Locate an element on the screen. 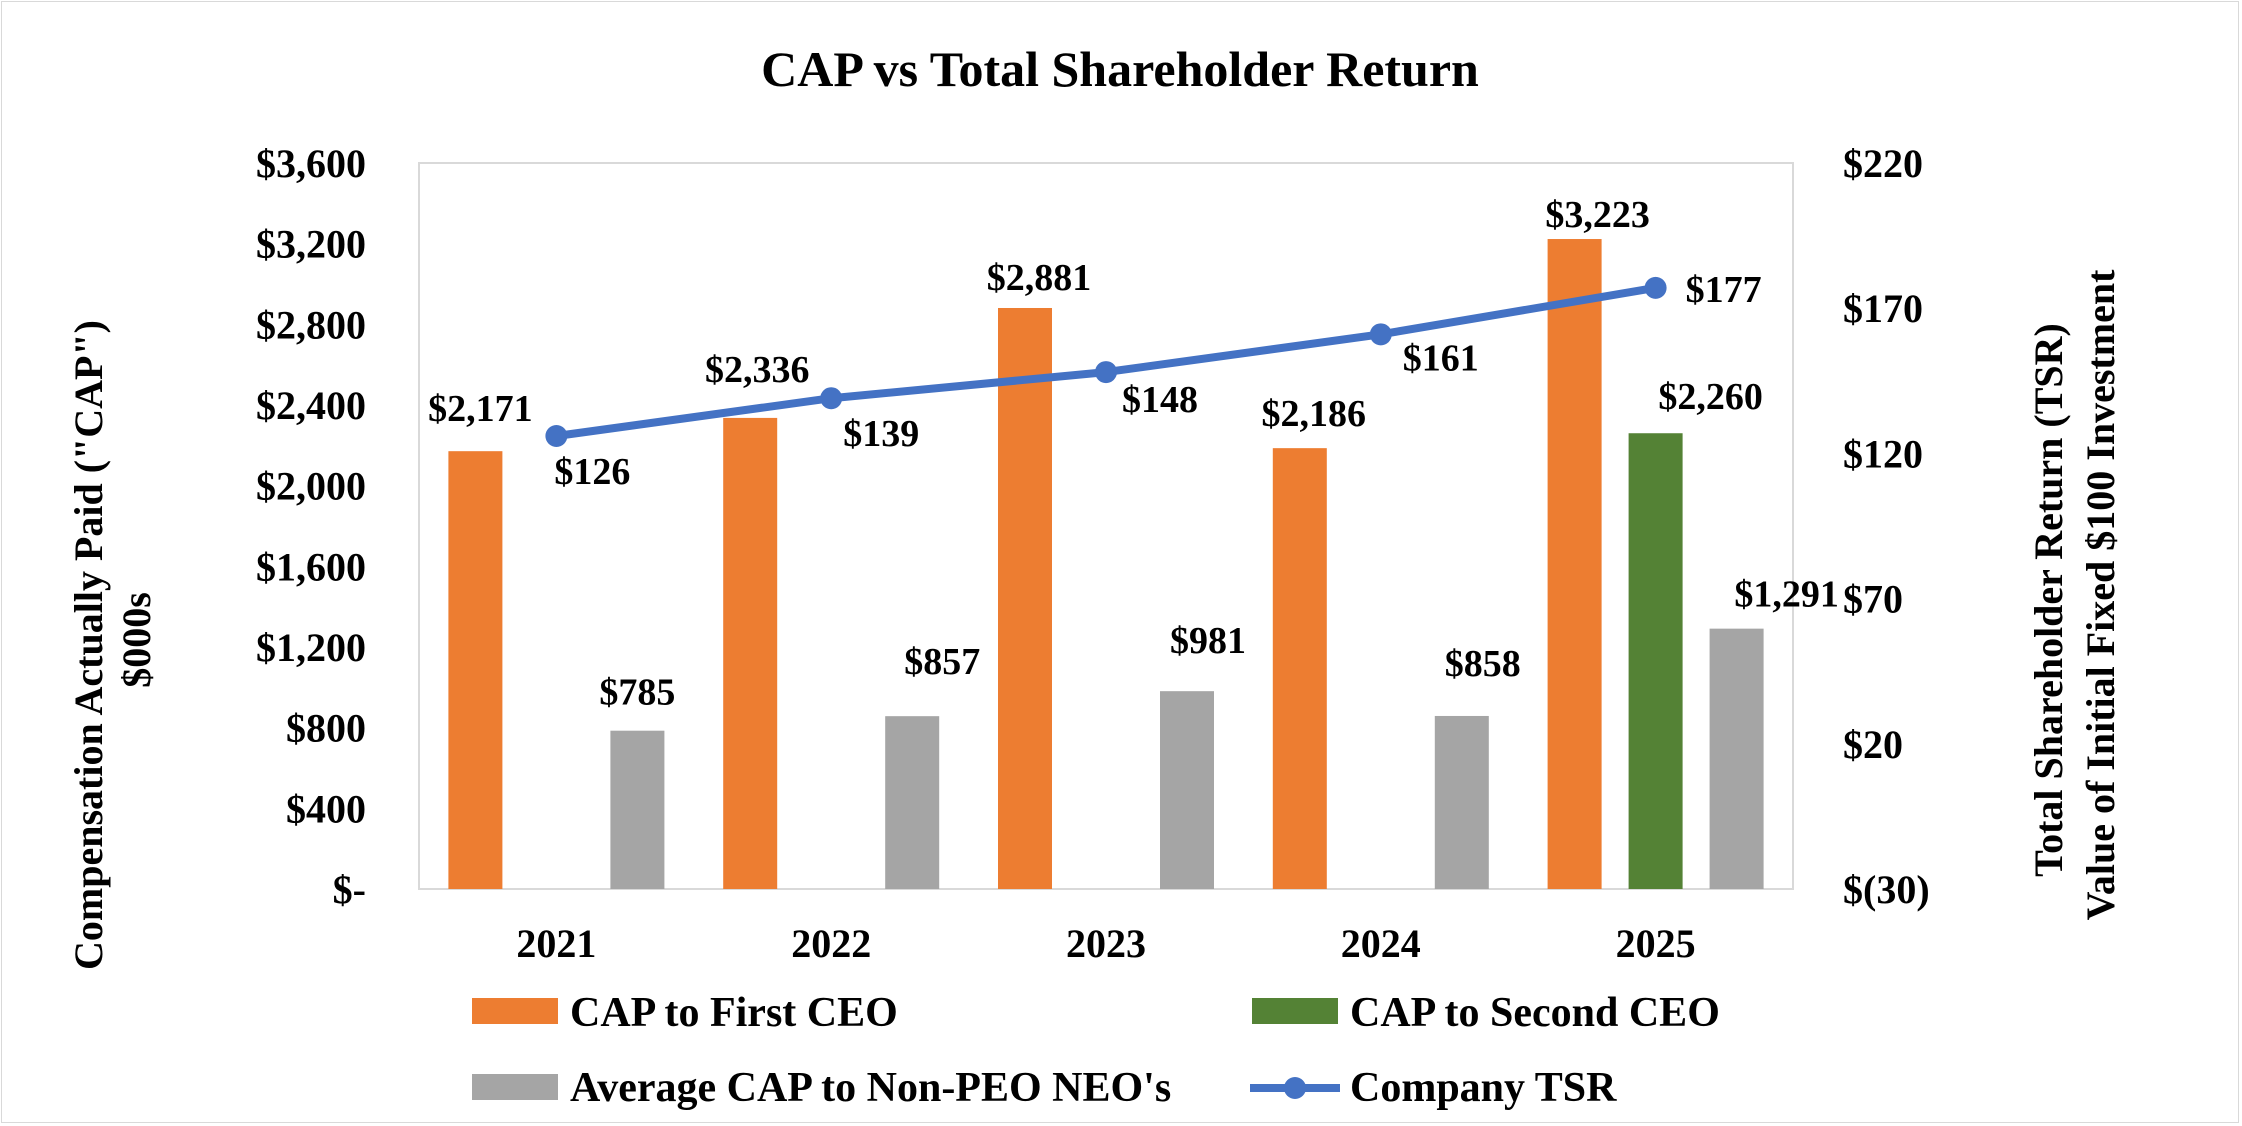 This screenshot has width=2242, height=1126. y2-tick-label: $170 is located at coordinates (1883, 308).